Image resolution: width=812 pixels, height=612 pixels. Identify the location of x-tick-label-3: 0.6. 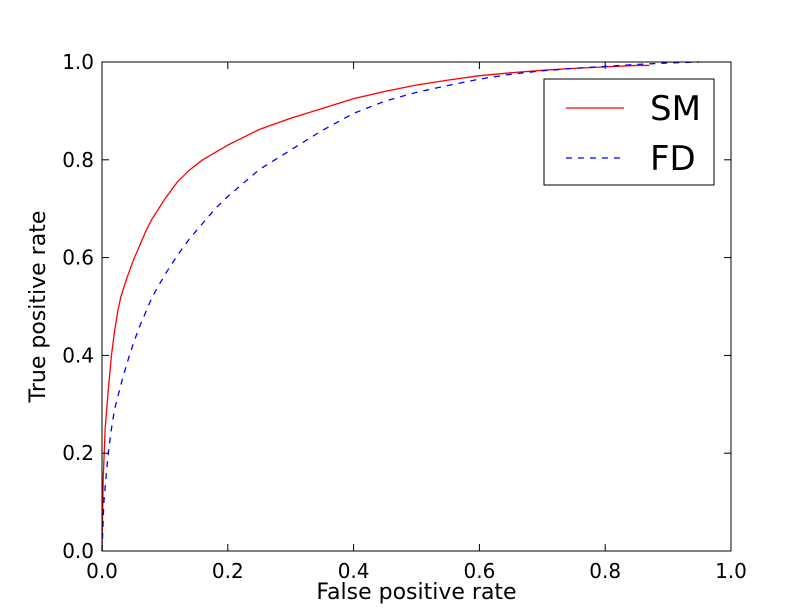
(479, 571).